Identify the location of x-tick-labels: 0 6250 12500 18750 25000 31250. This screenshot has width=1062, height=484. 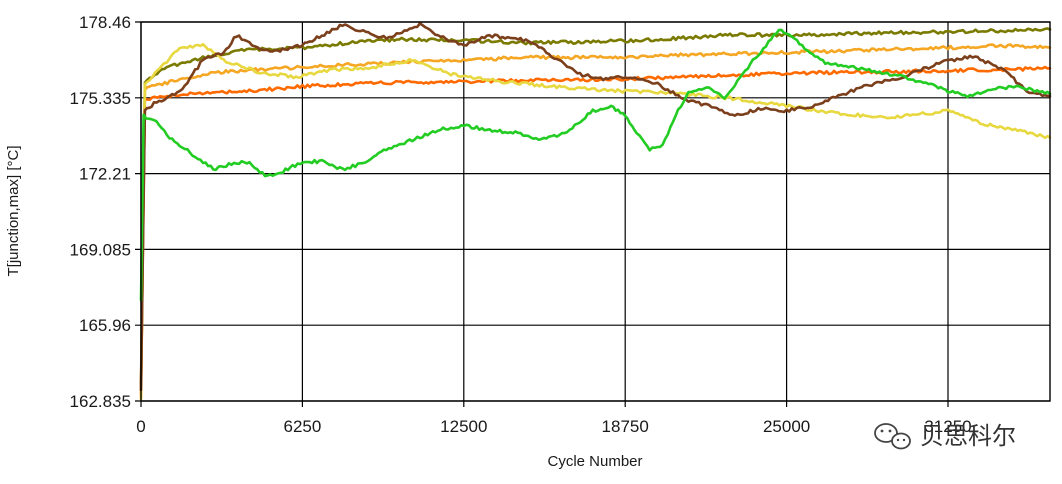
(553, 426).